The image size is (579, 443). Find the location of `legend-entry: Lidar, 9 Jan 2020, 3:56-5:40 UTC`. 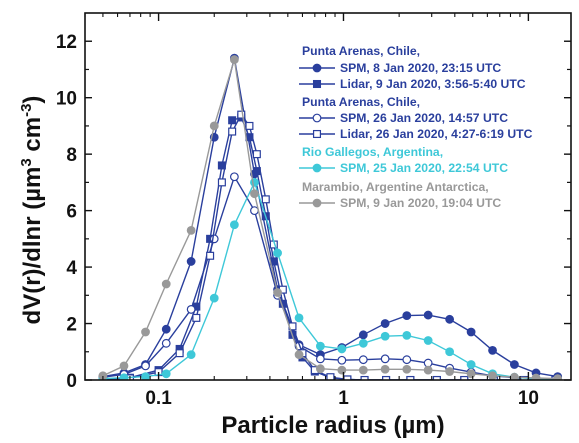

legend-entry: Lidar, 9 Jan 2020, 3:56-5:40 UTC is located at coordinates (412, 84).